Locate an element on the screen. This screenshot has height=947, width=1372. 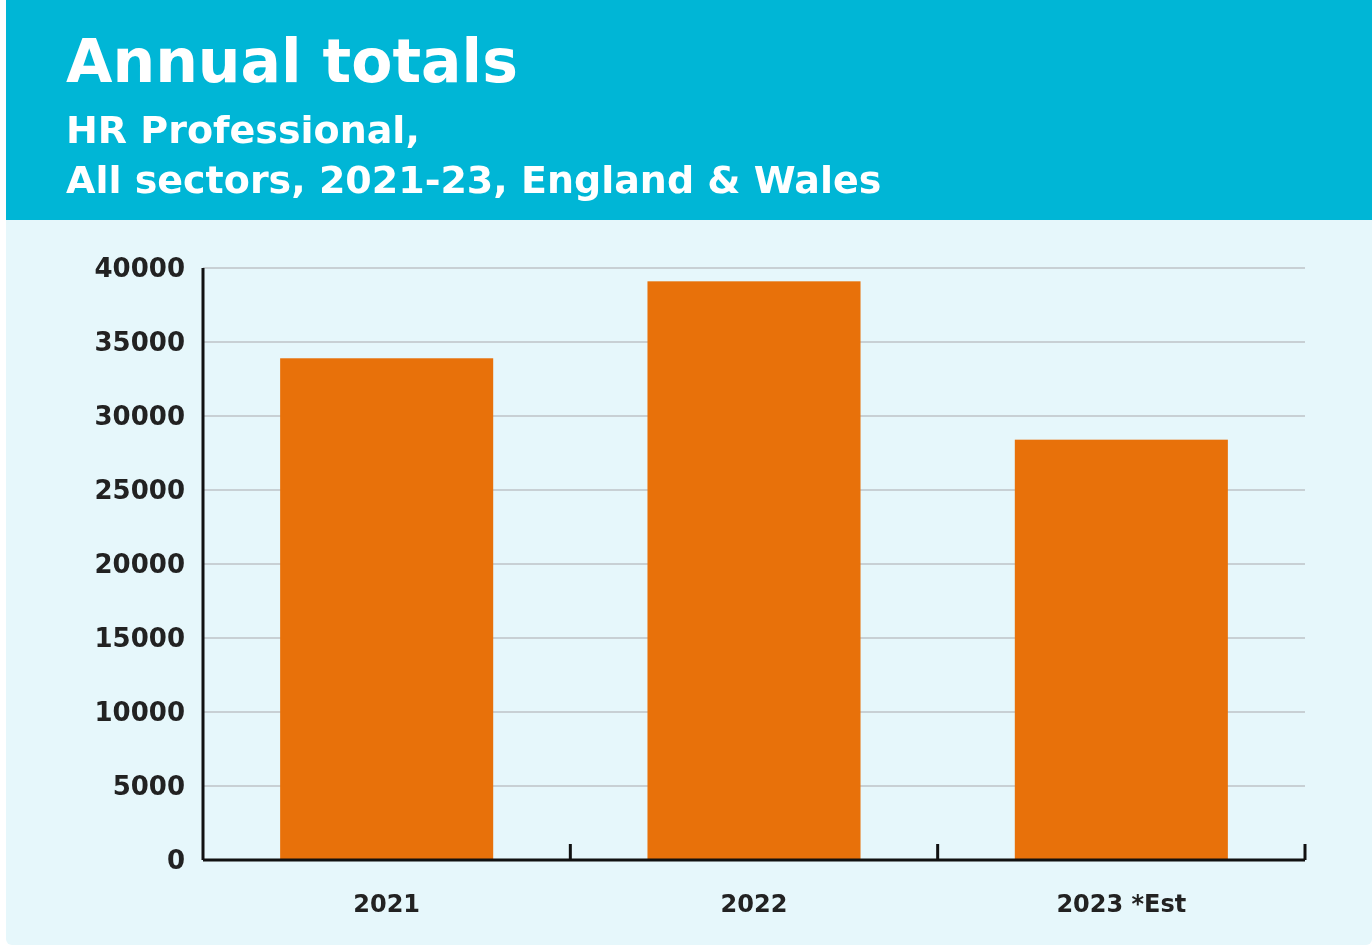
x-tick-label: 2021 is located at coordinates (387, 904).